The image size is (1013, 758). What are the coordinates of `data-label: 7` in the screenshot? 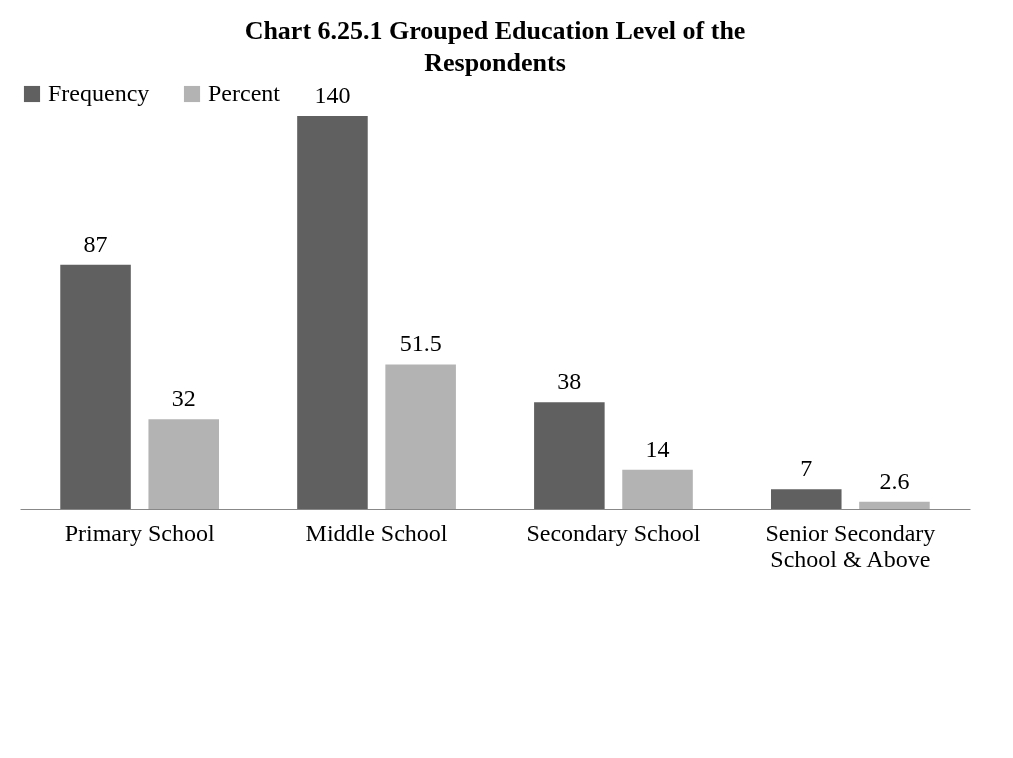 It's located at (806, 468).